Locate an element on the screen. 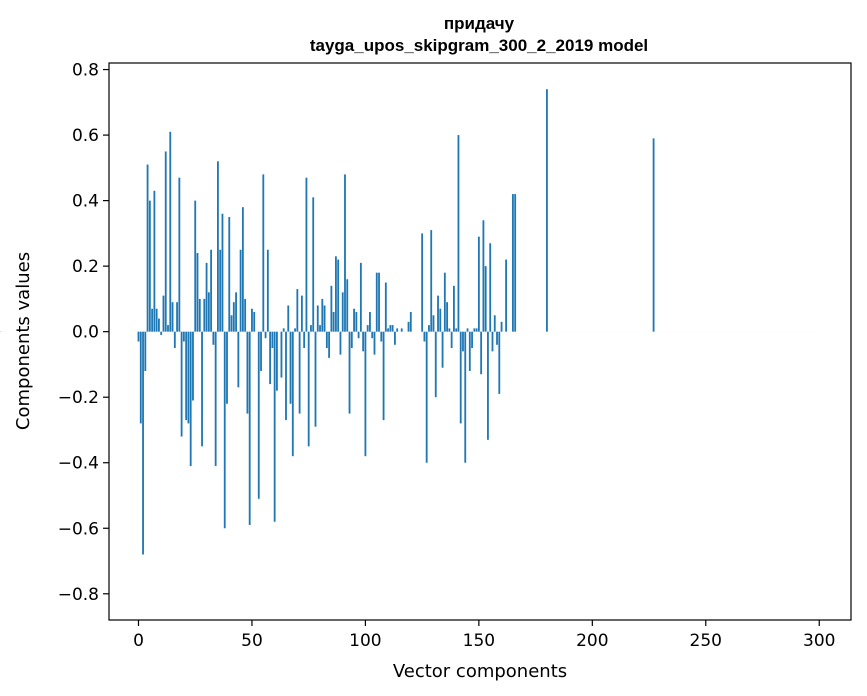 The height and width of the screenshot is (696, 867). x-tick-label: 250 is located at coordinates (706, 641).